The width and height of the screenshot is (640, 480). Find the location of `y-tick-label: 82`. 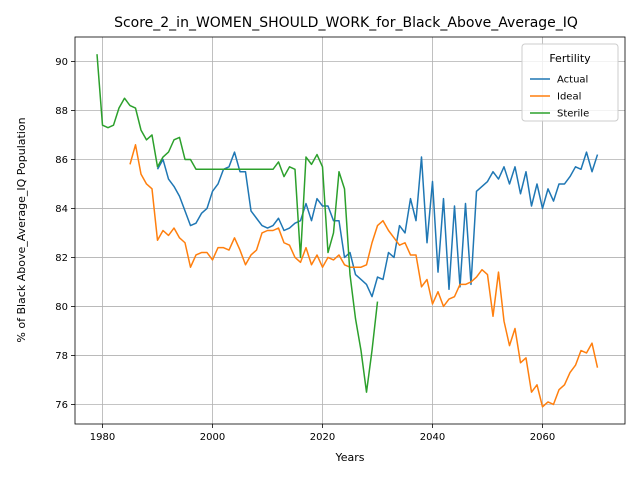

y-tick-label: 82 is located at coordinates (61, 258).